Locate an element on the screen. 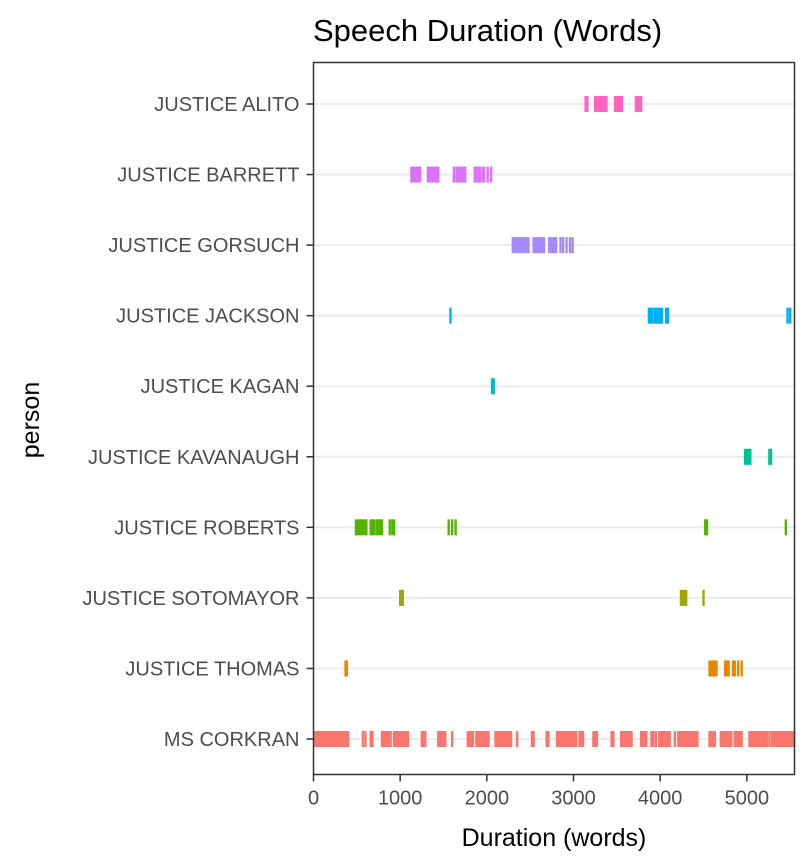  y-axis-title: person is located at coordinates (31, 420).